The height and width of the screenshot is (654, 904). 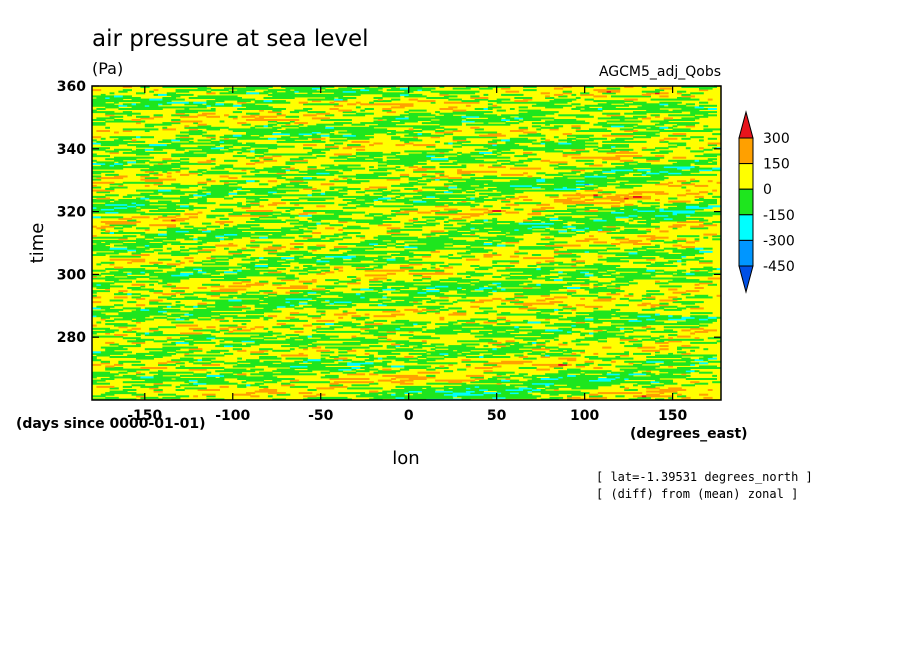 What do you see at coordinates (746, 124) in the screenshot?
I see `colorbar-extend-top` at bounding box center [746, 124].